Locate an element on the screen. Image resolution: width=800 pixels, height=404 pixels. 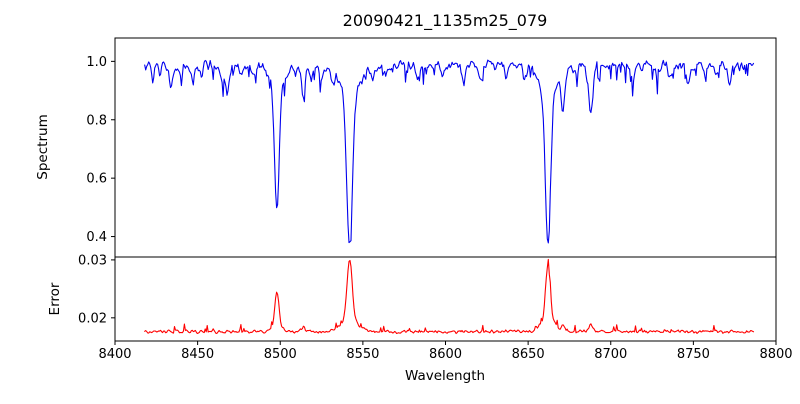
y-tick-label: 0.03 is located at coordinates (92, 260).